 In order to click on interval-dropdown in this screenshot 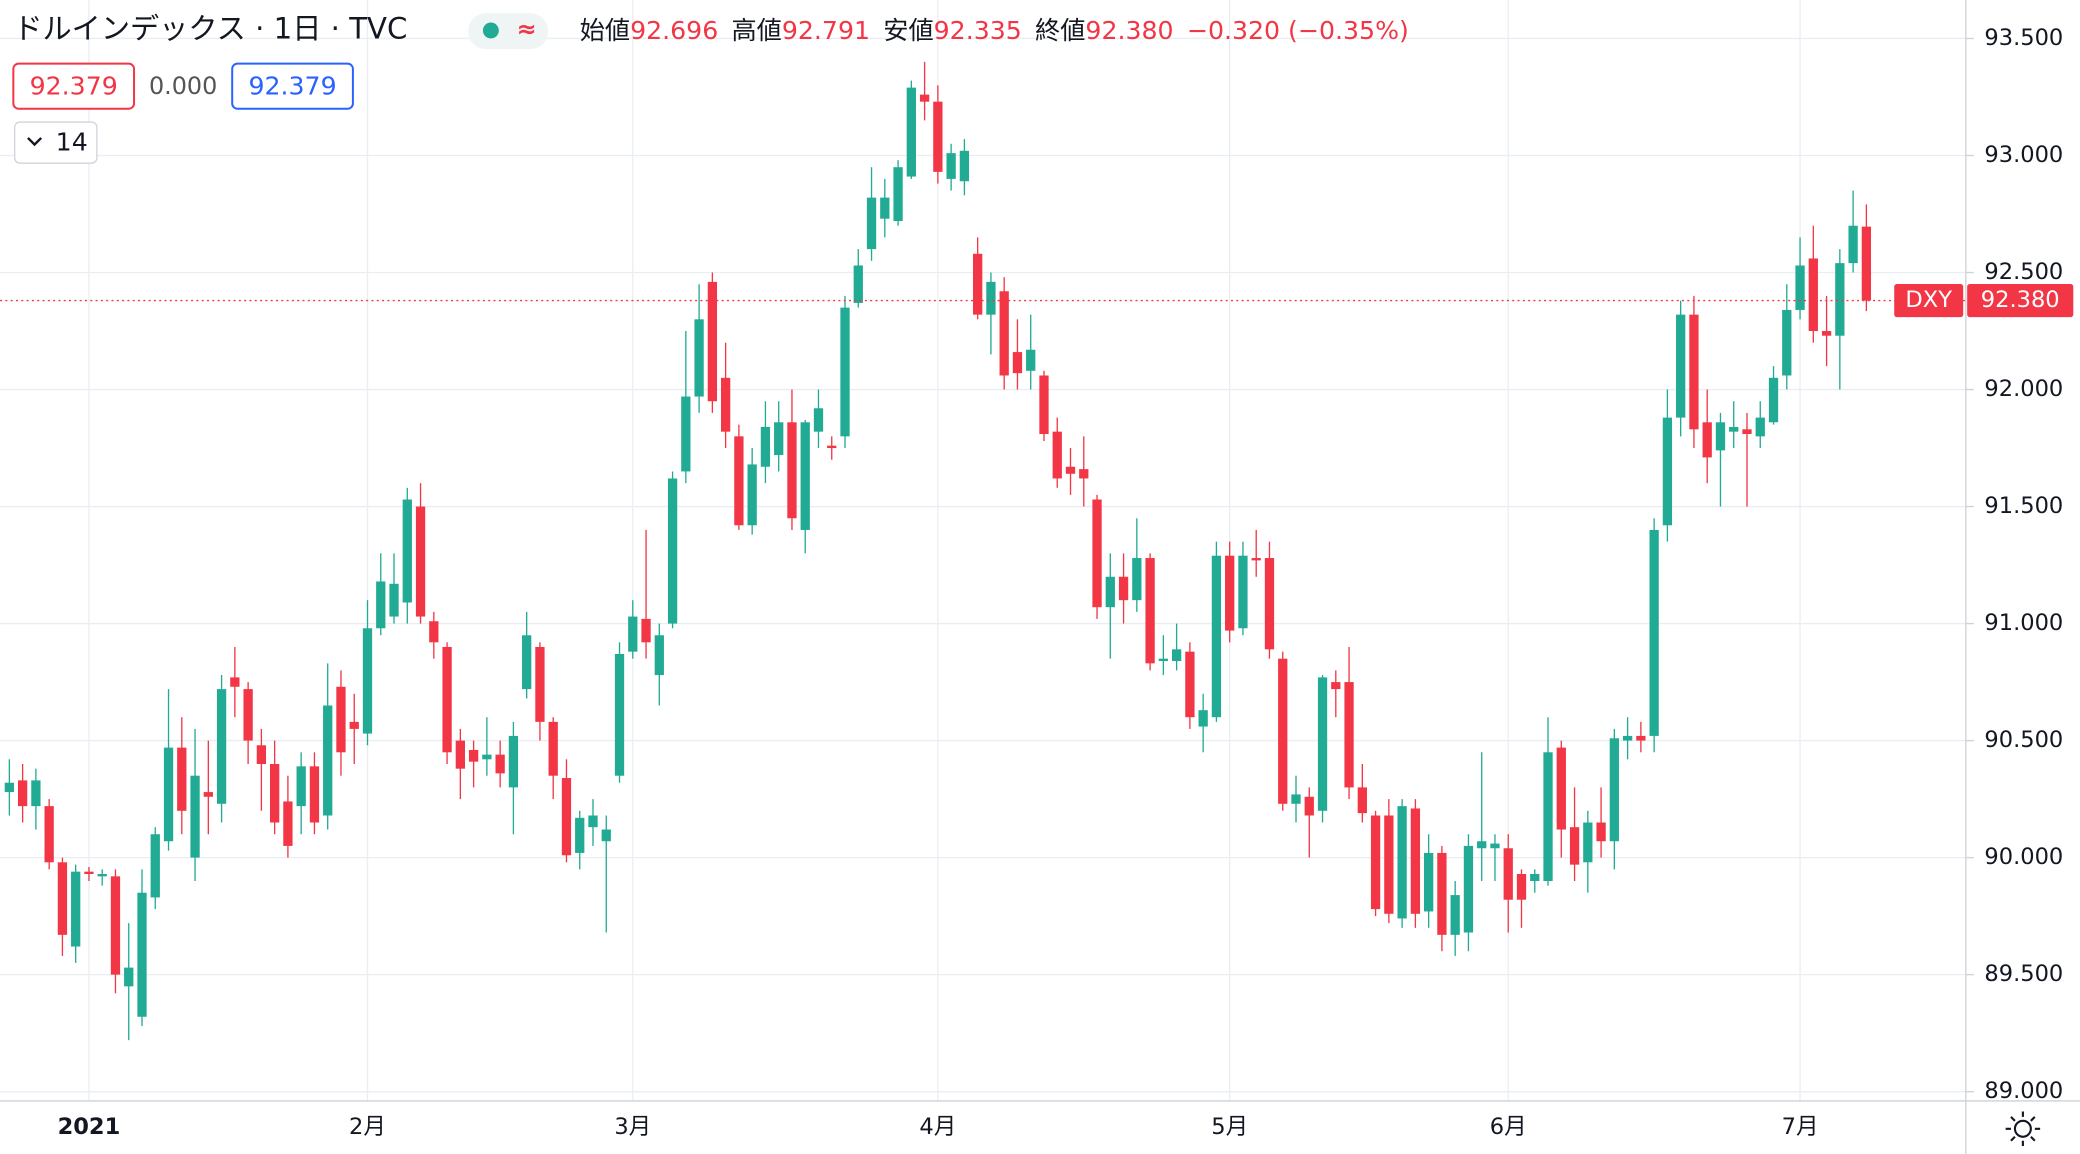, I will do `click(56, 142)`.